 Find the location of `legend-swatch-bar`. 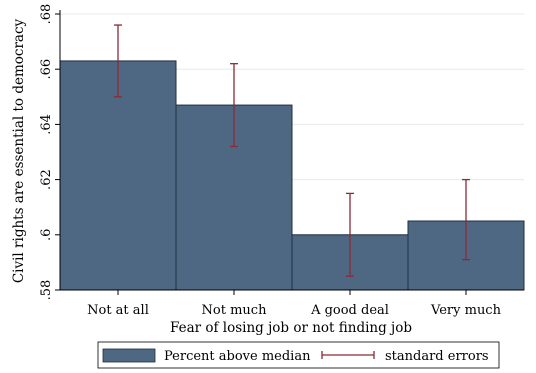

legend-swatch-bar is located at coordinates (129, 355).